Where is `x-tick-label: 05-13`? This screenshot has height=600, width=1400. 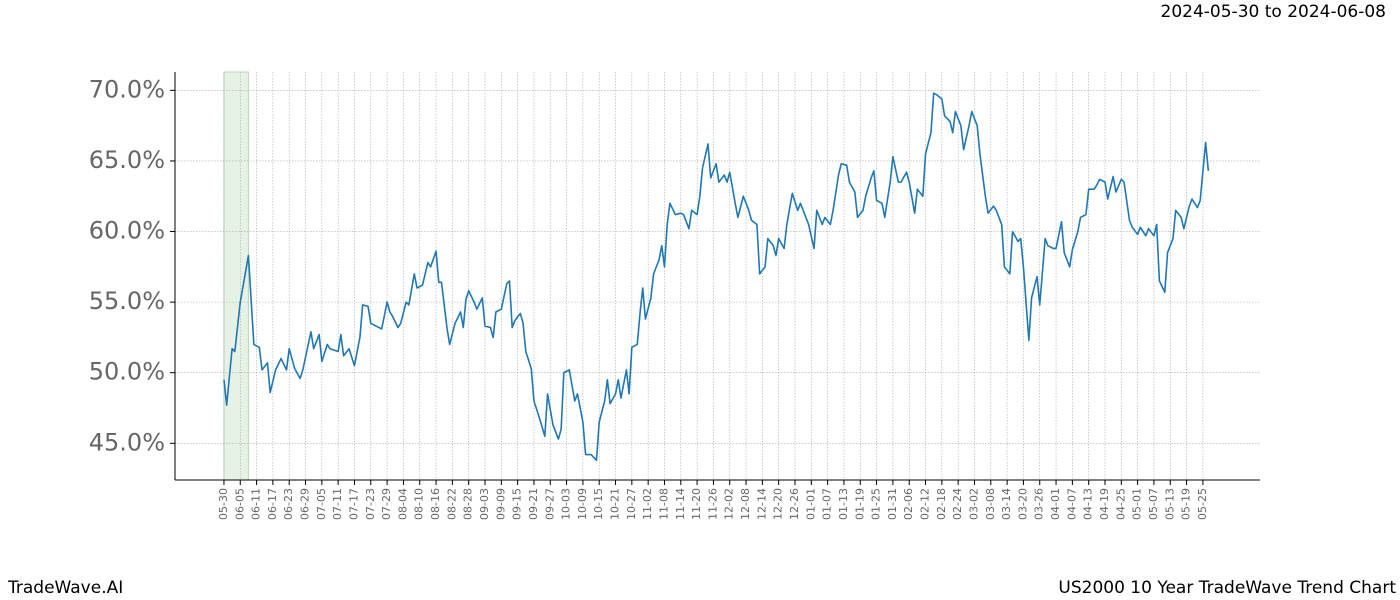 x-tick-label: 05-13 is located at coordinates (1169, 504).